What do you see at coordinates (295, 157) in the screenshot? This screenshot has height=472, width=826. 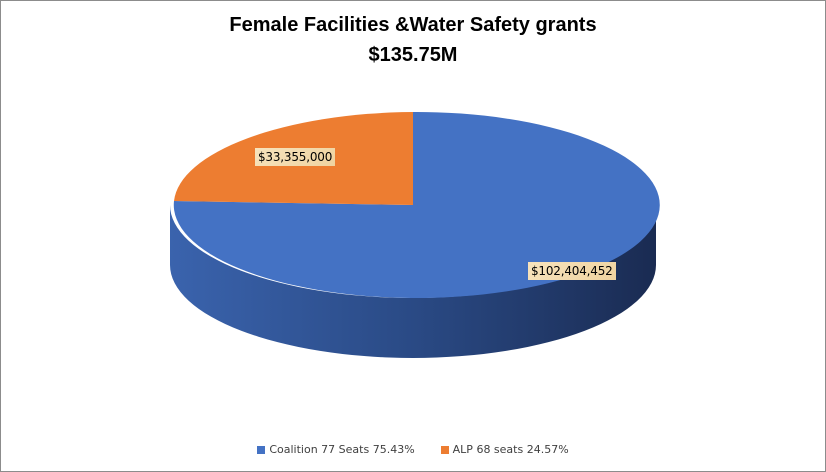 I see `data-label-alp: $33,355,000` at bounding box center [295, 157].